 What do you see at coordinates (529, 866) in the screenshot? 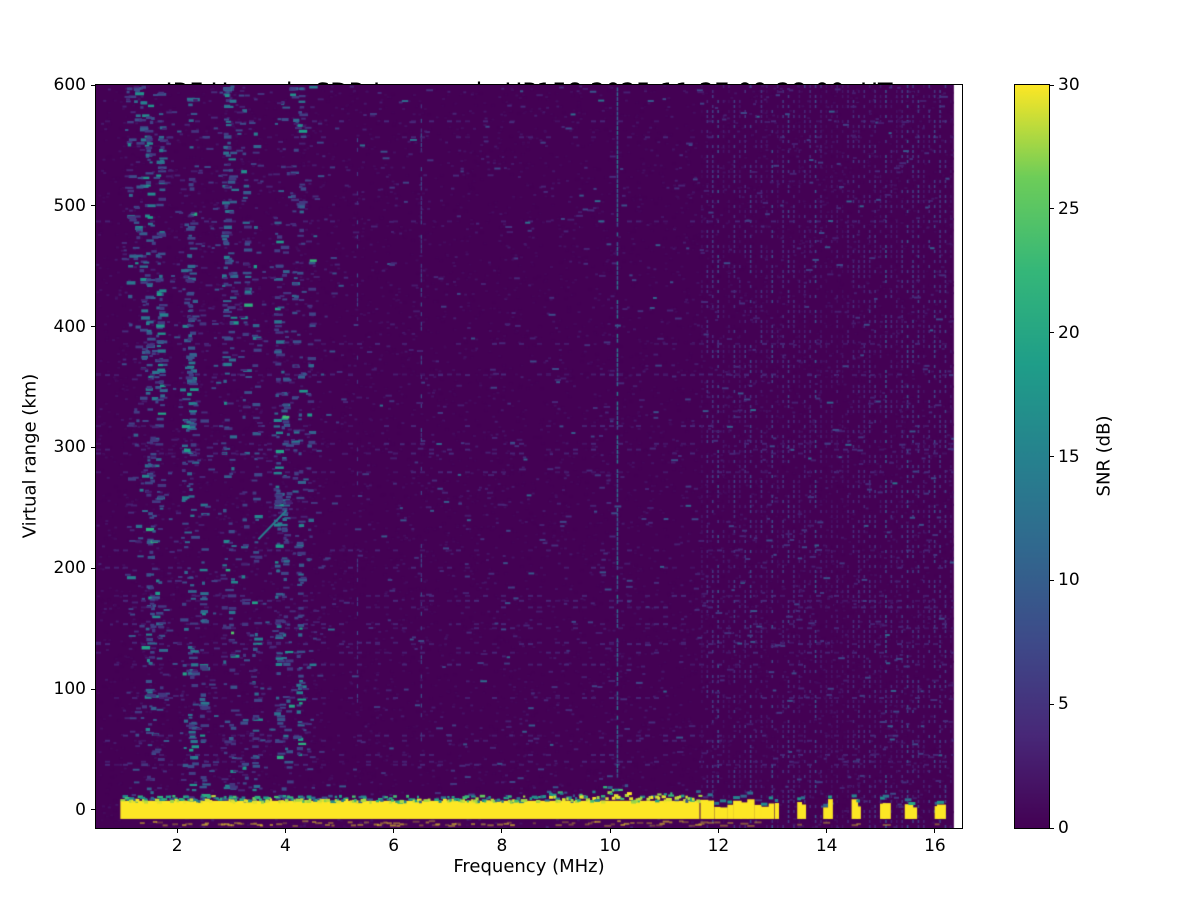
I see `x-axis-label: Frequency (MHz)` at bounding box center [529, 866].